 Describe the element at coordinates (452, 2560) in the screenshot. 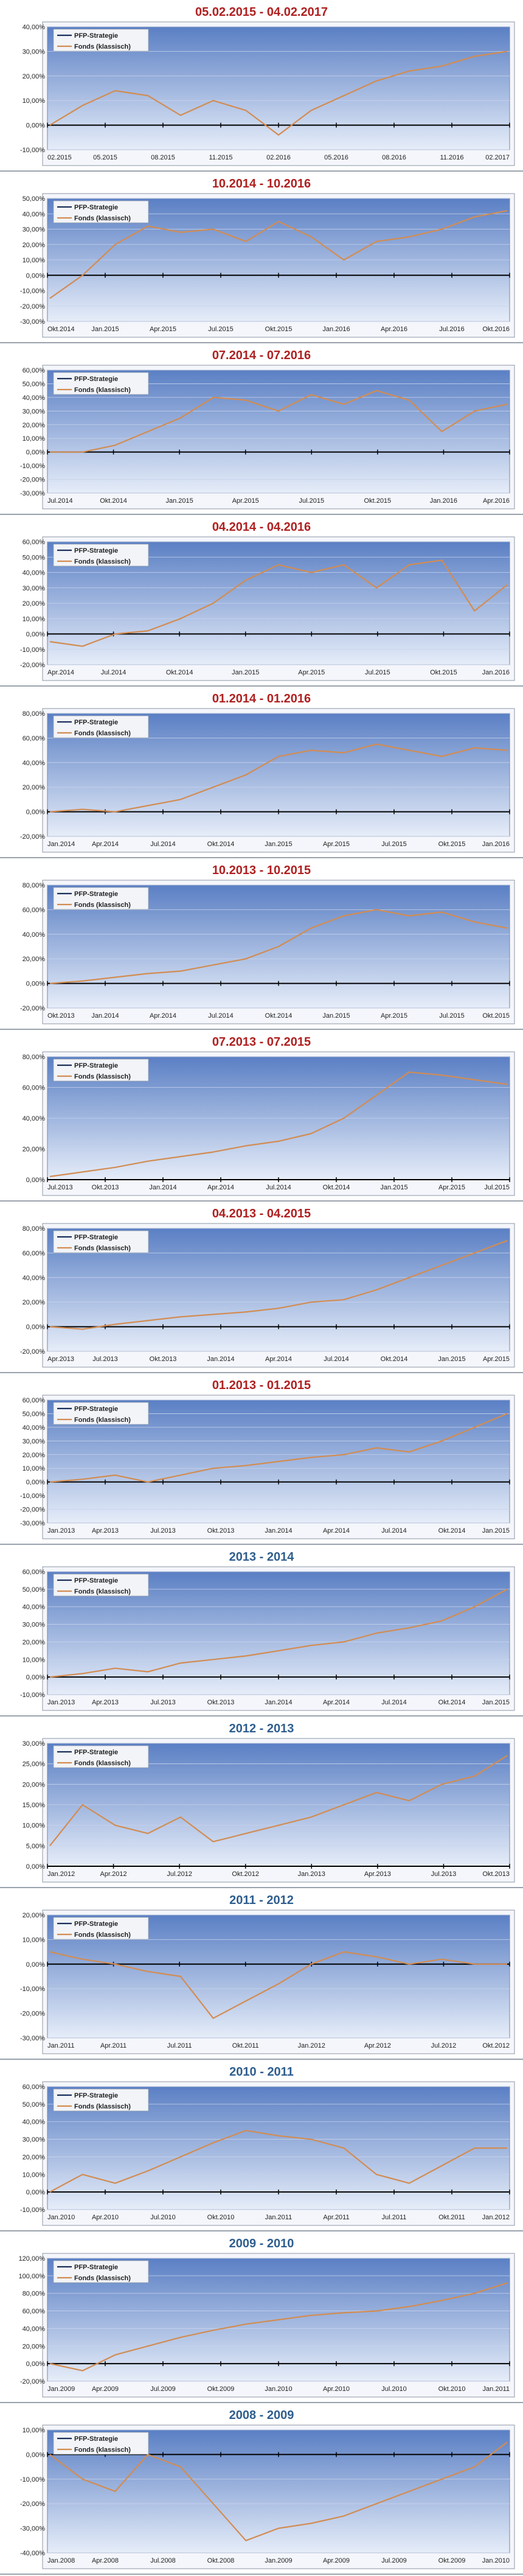

I see `x-tick-label: Okt.2009` at that location.